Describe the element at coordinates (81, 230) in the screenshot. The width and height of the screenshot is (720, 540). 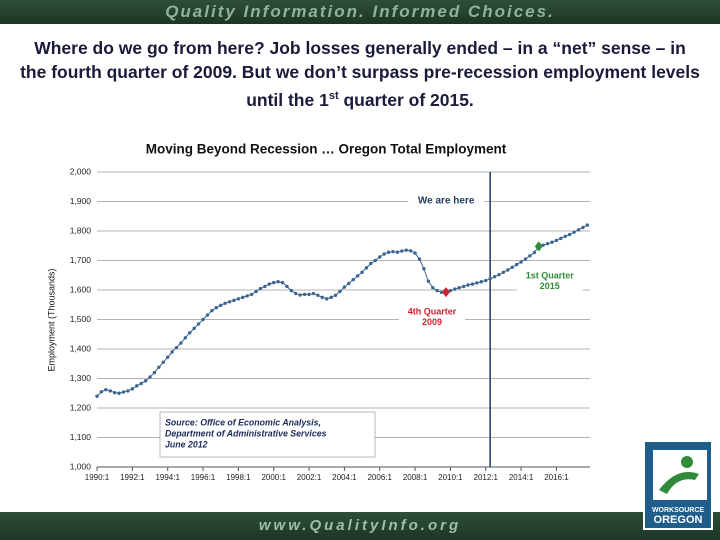
I see `y-tick-label: 1,800` at that location.